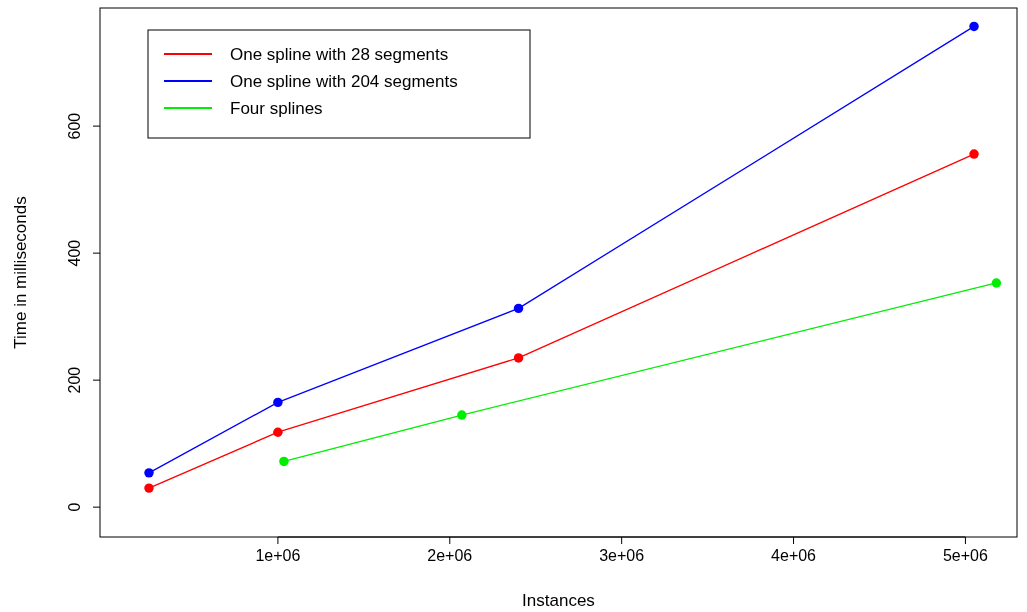 The image size is (1027, 612). Describe the element at coordinates (74, 380) in the screenshot. I see `y-tick-label: 200` at that location.